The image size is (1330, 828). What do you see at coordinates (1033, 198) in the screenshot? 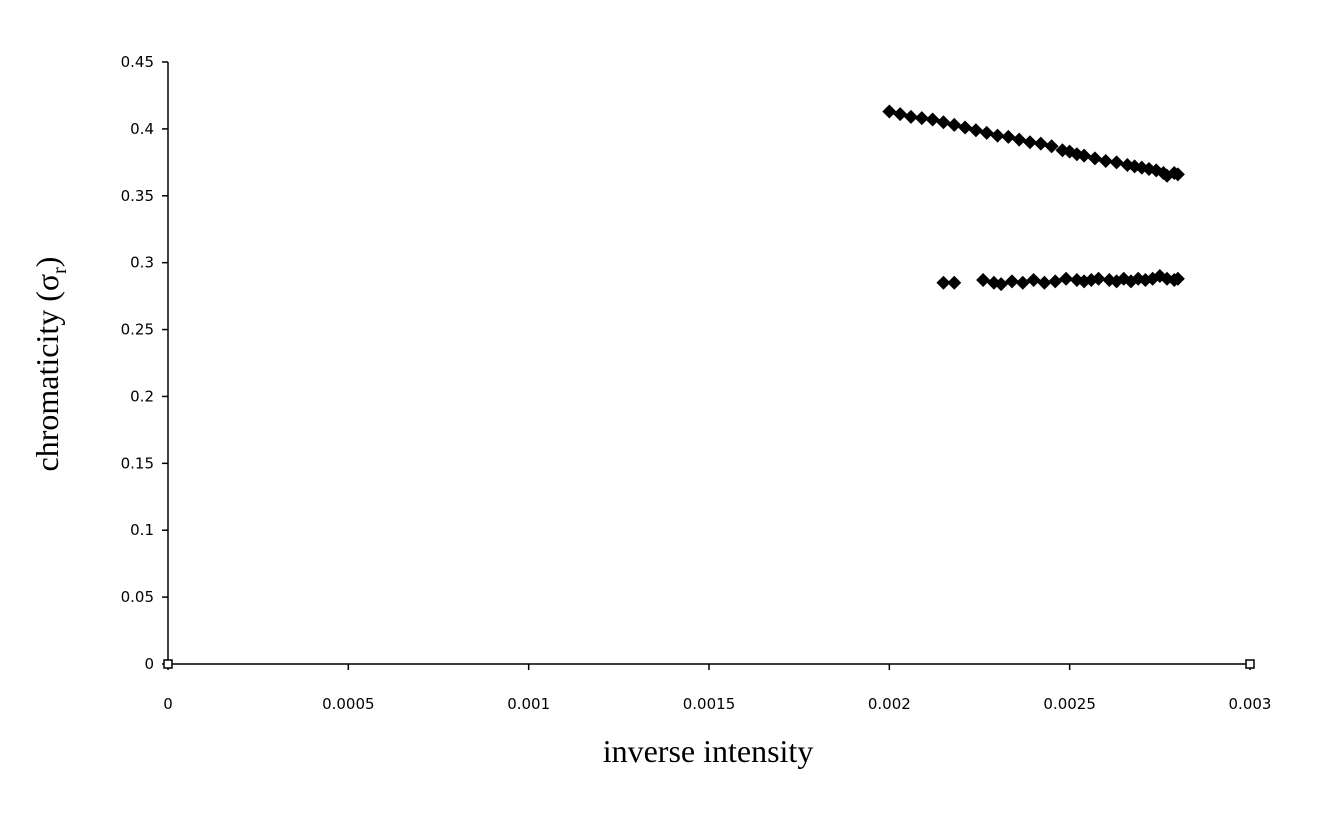
I see `data-points` at bounding box center [1033, 198].